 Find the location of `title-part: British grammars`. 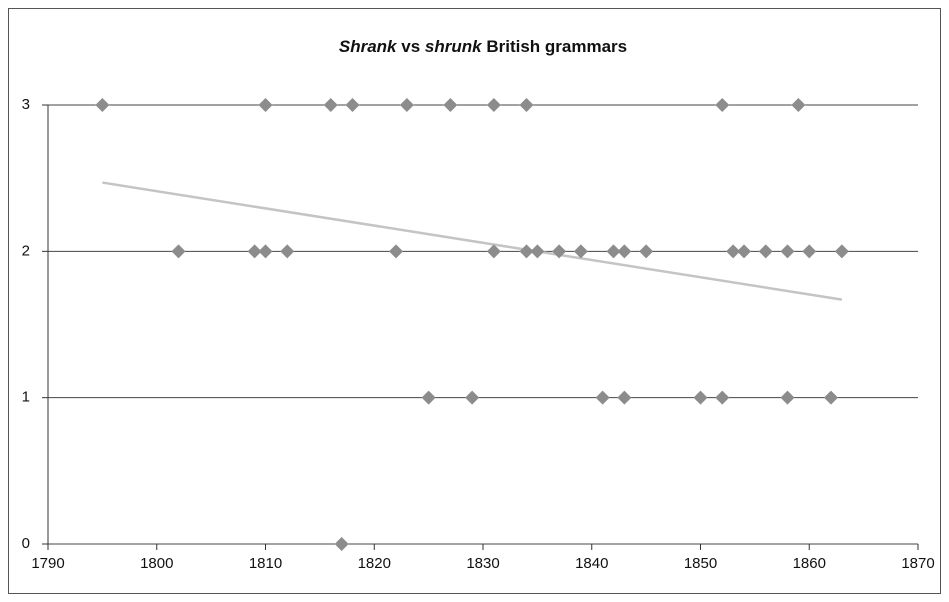

title-part: British grammars is located at coordinates (556, 46).